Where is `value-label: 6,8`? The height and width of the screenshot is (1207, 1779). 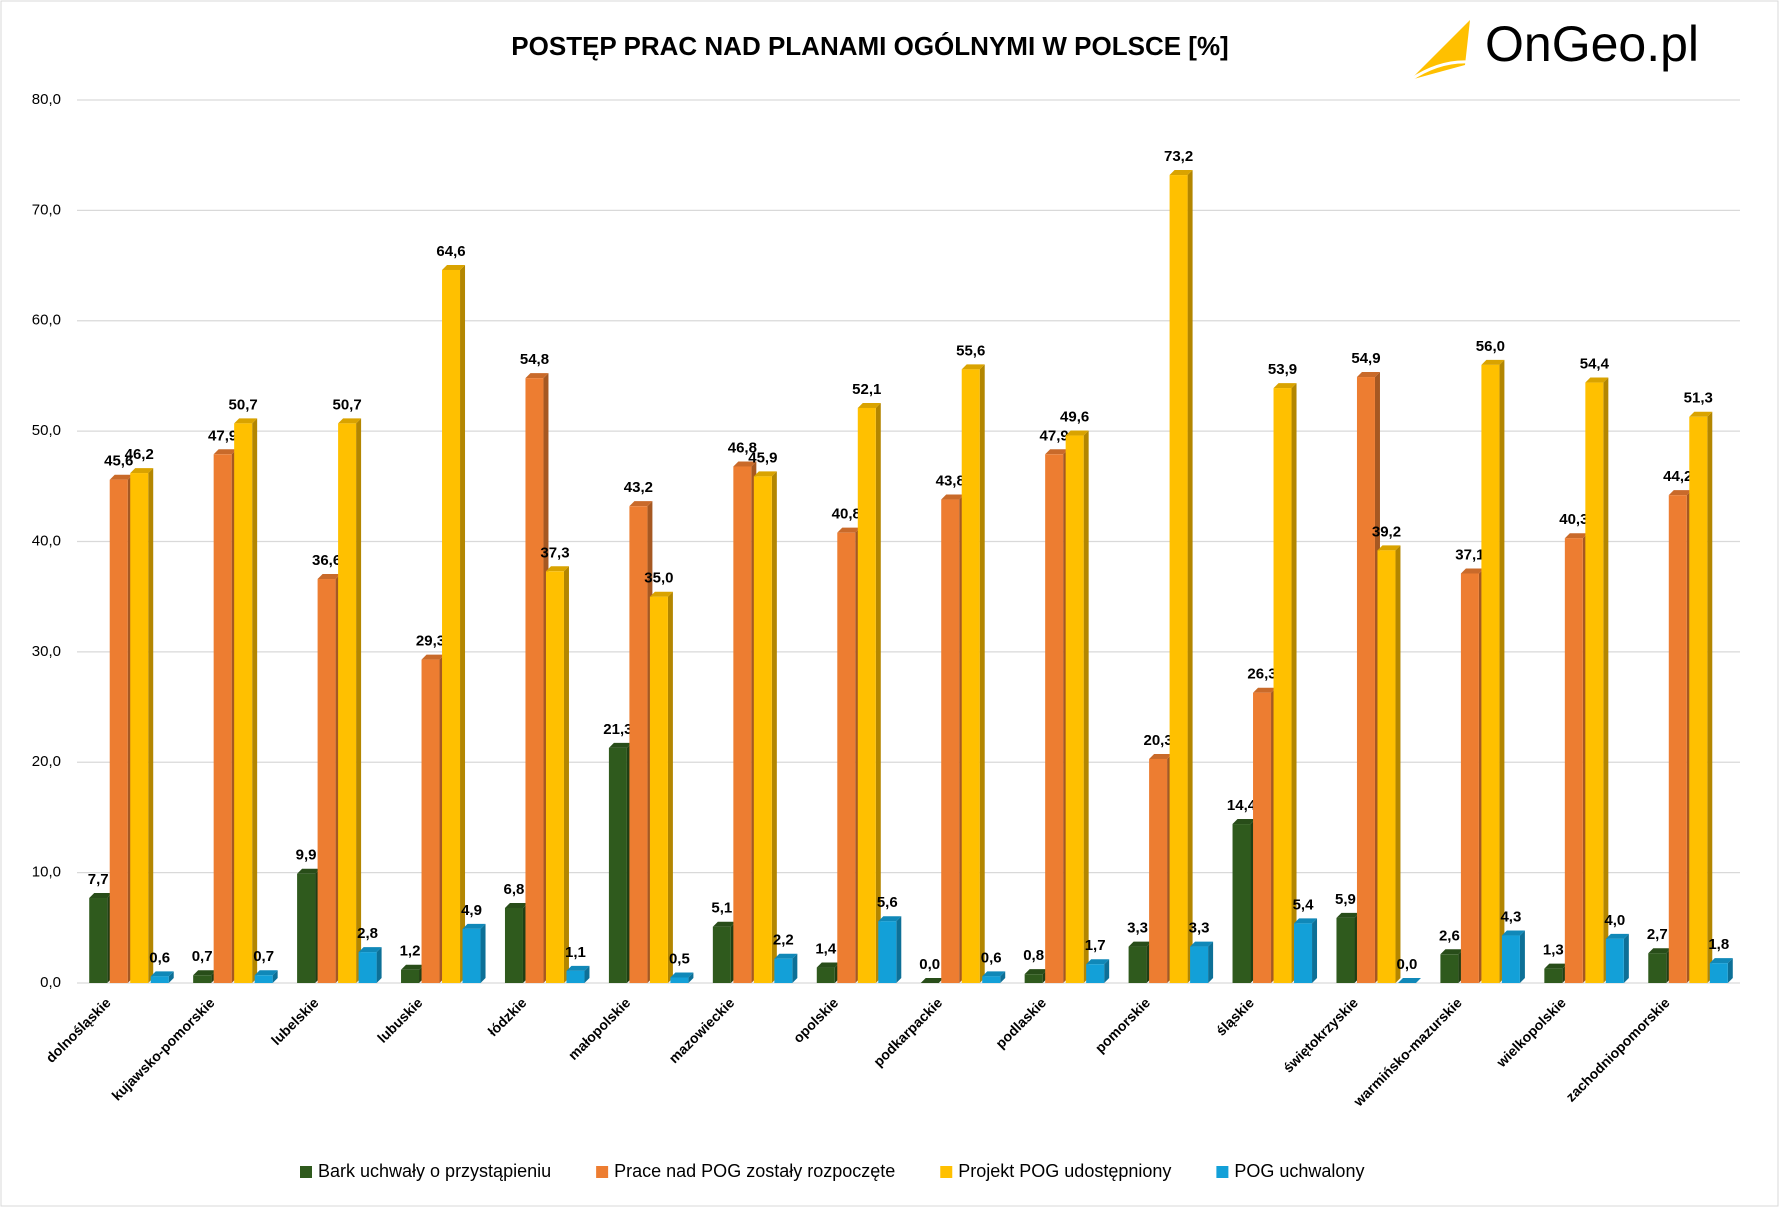 value-label: 6,8 is located at coordinates (514, 889).